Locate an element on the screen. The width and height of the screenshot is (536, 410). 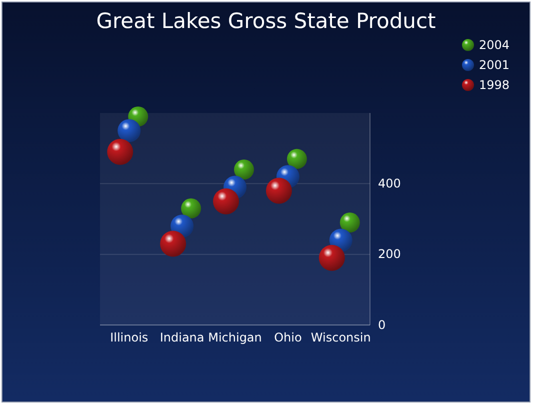
y-tick-label: 200 is located at coordinates (389, 254).